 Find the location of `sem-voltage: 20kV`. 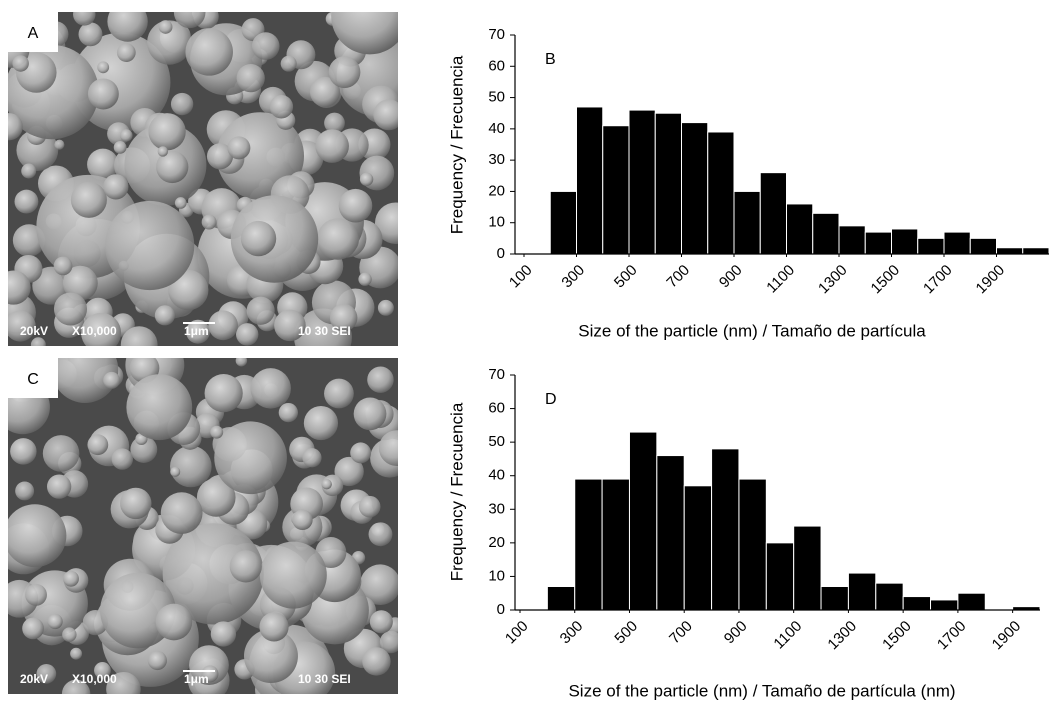

sem-voltage: 20kV is located at coordinates (34, 331).